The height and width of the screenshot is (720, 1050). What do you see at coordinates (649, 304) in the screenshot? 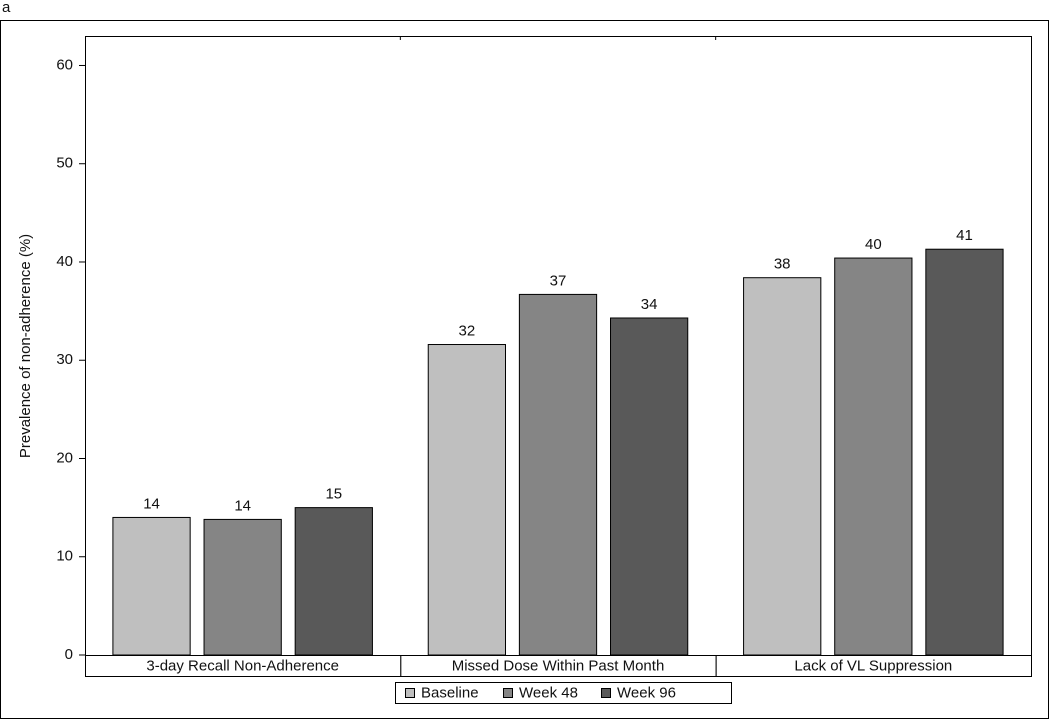
I see `data-label: 34` at bounding box center [649, 304].